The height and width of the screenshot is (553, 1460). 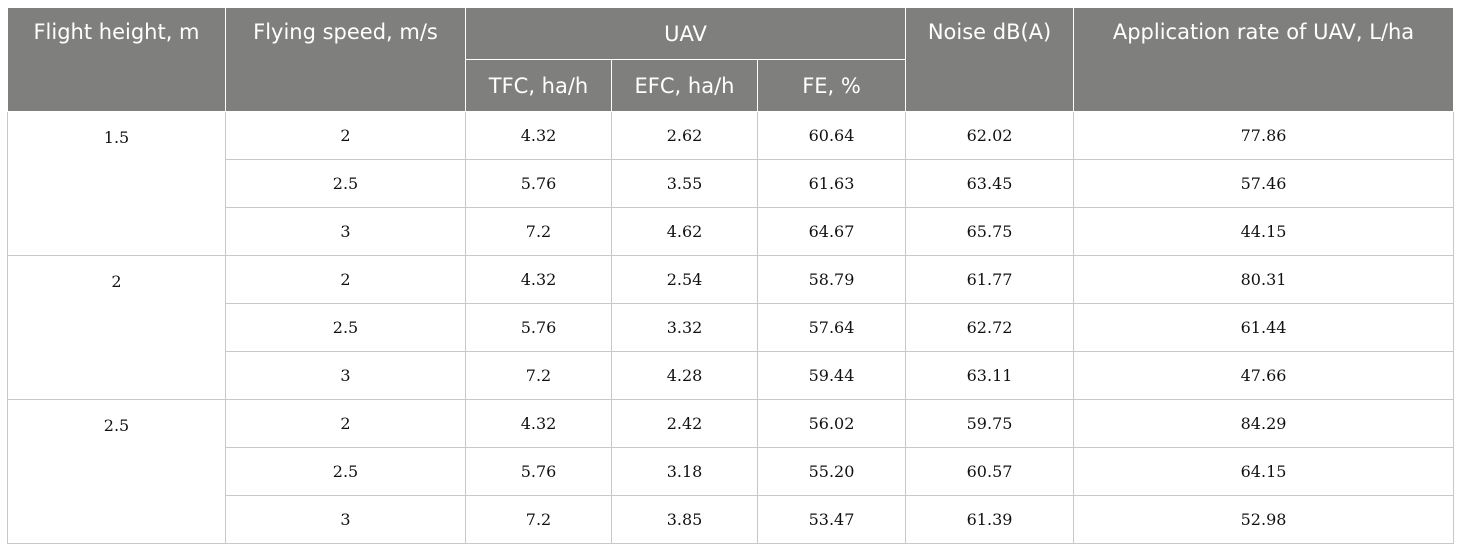 What do you see at coordinates (831, 231) in the screenshot?
I see `fe-cell: 64.67` at bounding box center [831, 231].